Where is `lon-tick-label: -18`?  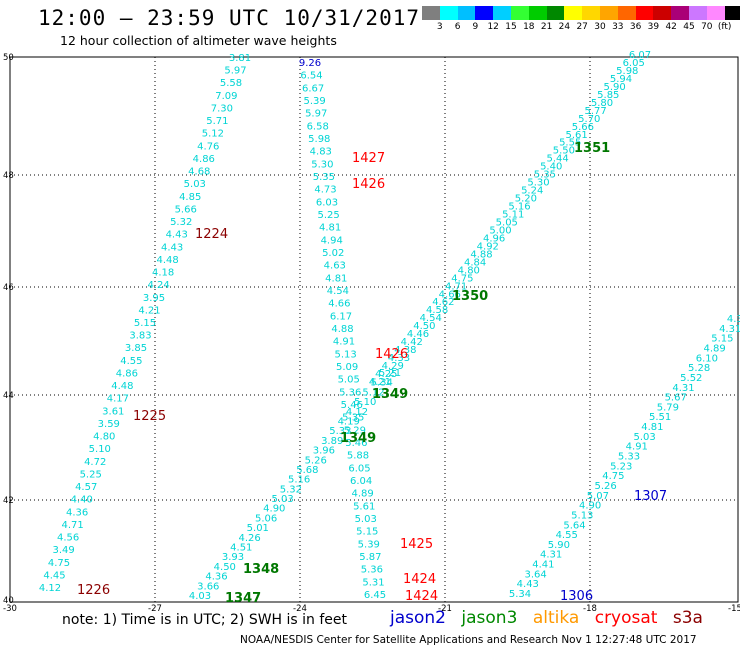 lon-tick-label: -18 is located at coordinates (590, 609).